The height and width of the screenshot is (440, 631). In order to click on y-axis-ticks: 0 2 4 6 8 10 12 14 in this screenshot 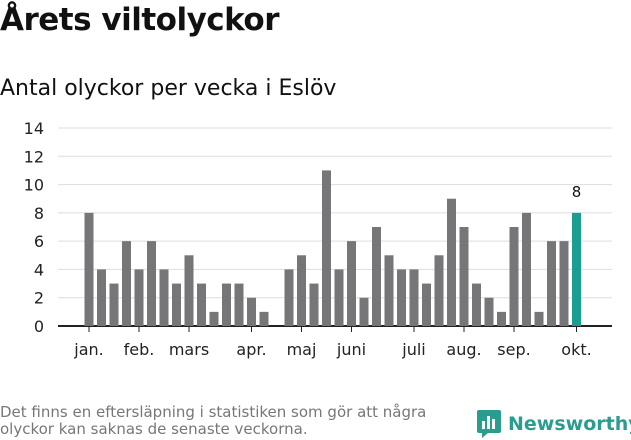, I will do `click(34, 227)`.